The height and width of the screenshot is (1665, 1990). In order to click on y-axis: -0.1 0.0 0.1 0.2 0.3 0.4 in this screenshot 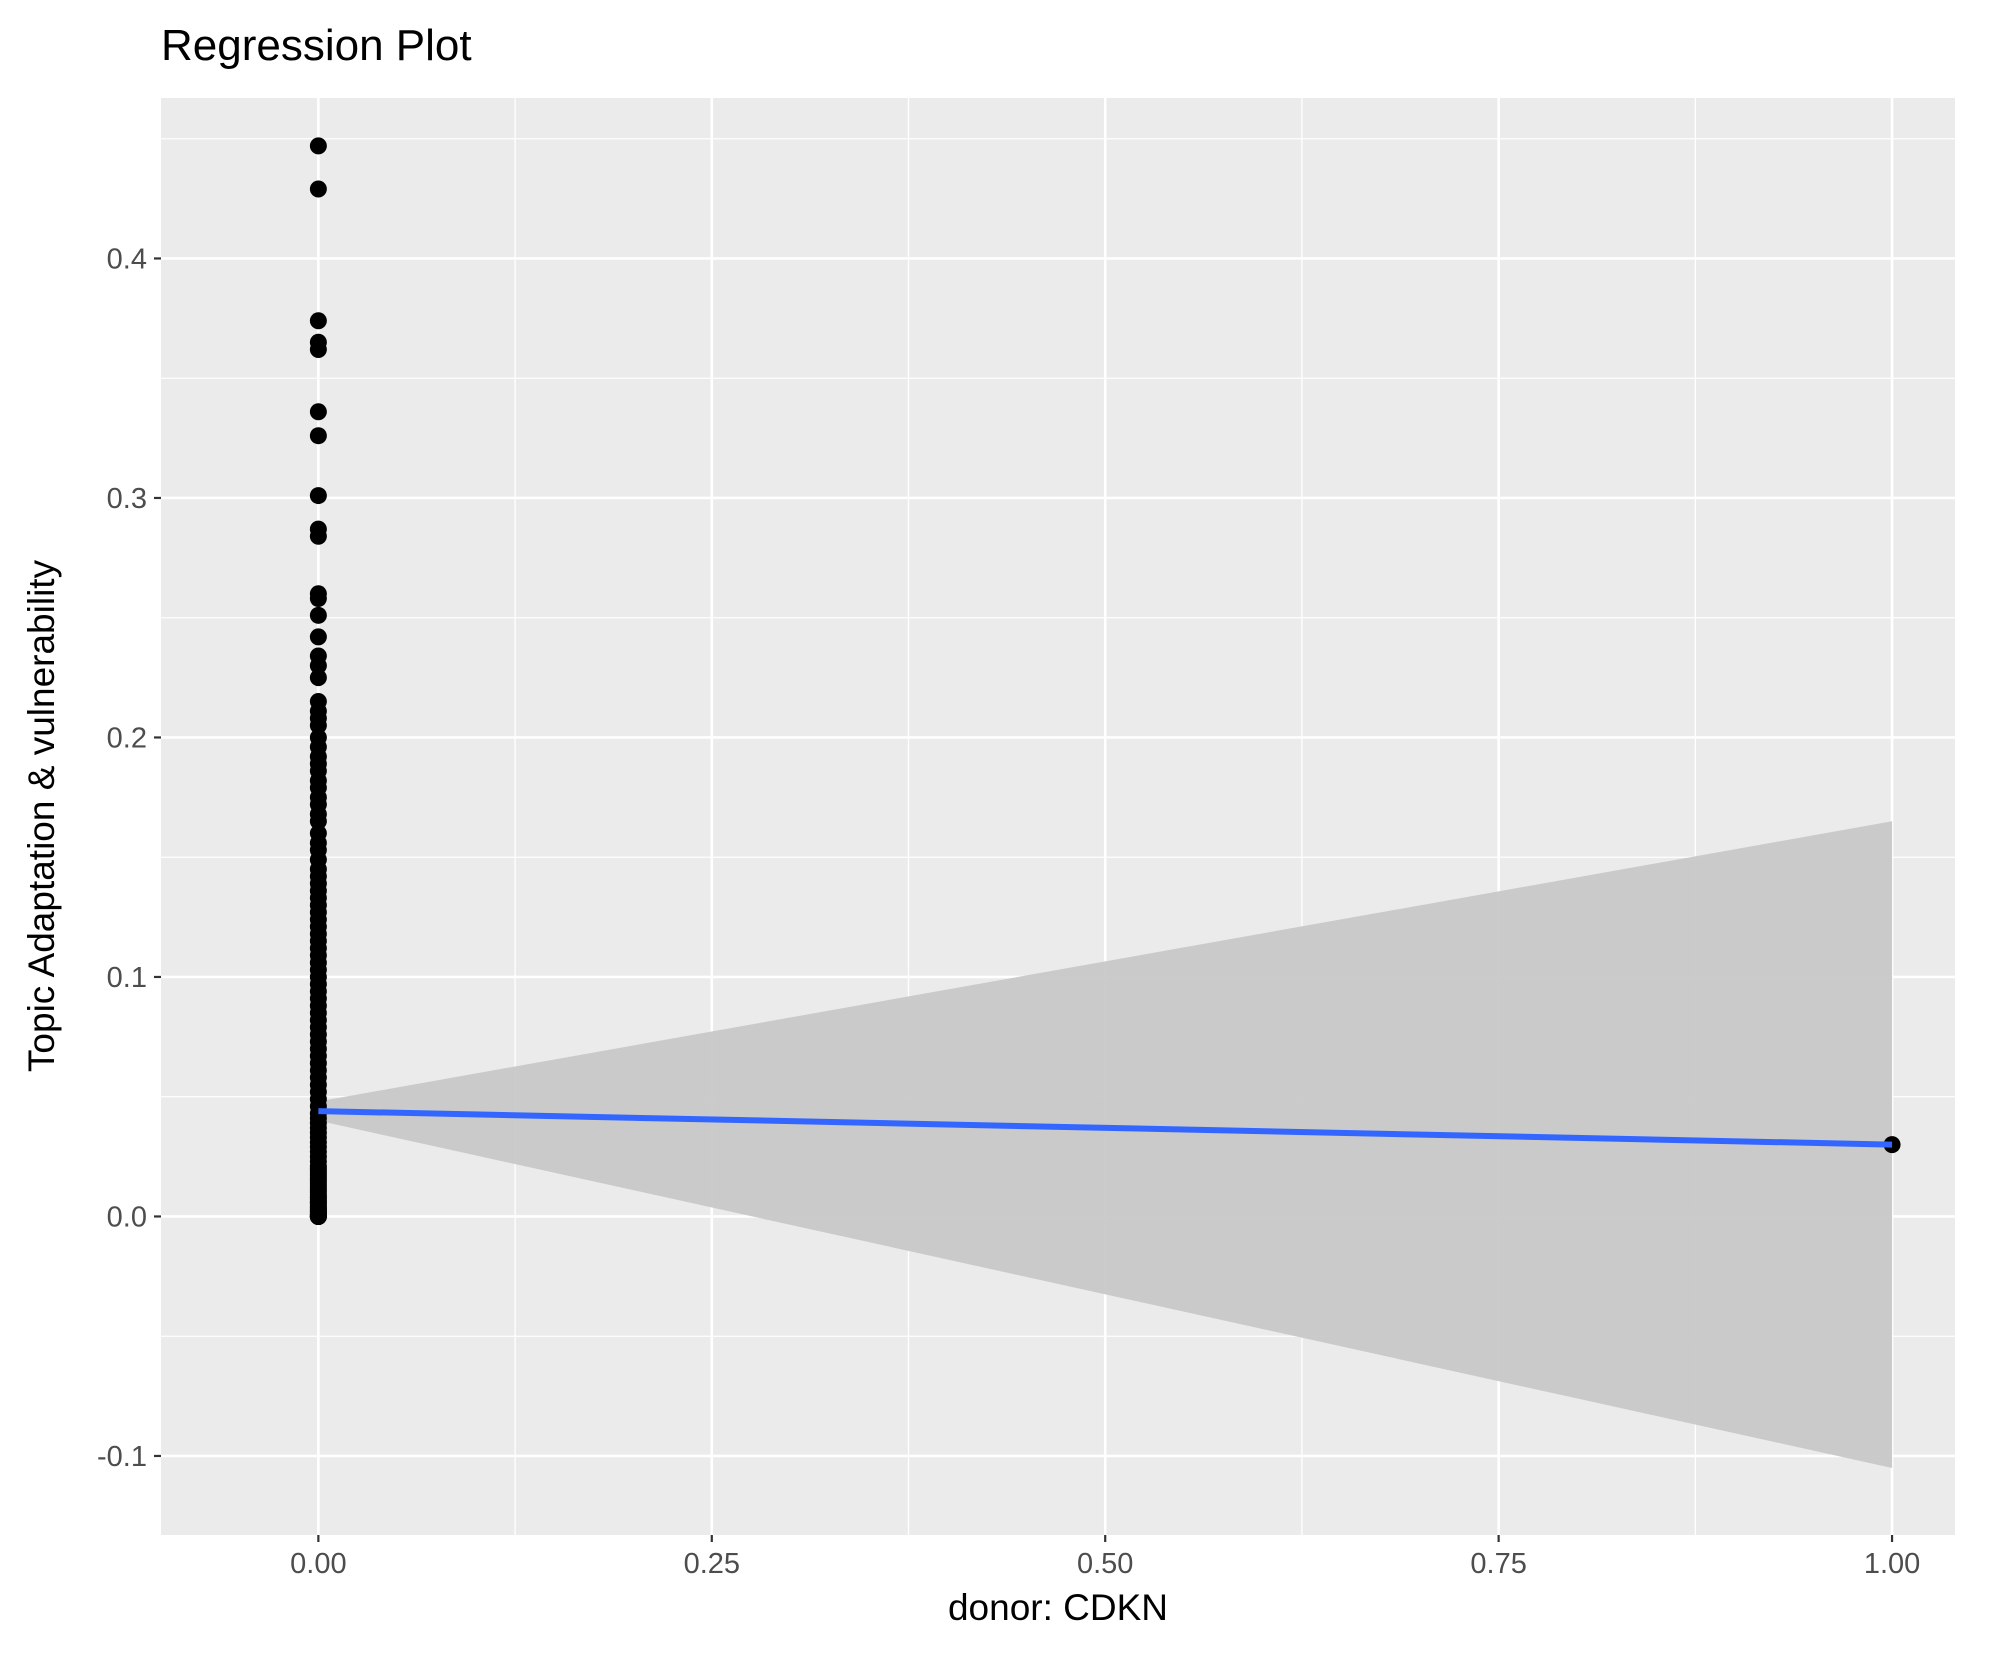, I will do `click(129, 858)`.